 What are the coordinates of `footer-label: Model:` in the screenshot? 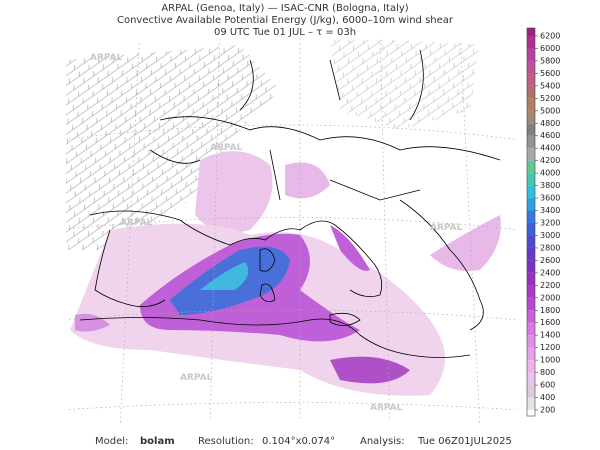 It's located at (111, 441).